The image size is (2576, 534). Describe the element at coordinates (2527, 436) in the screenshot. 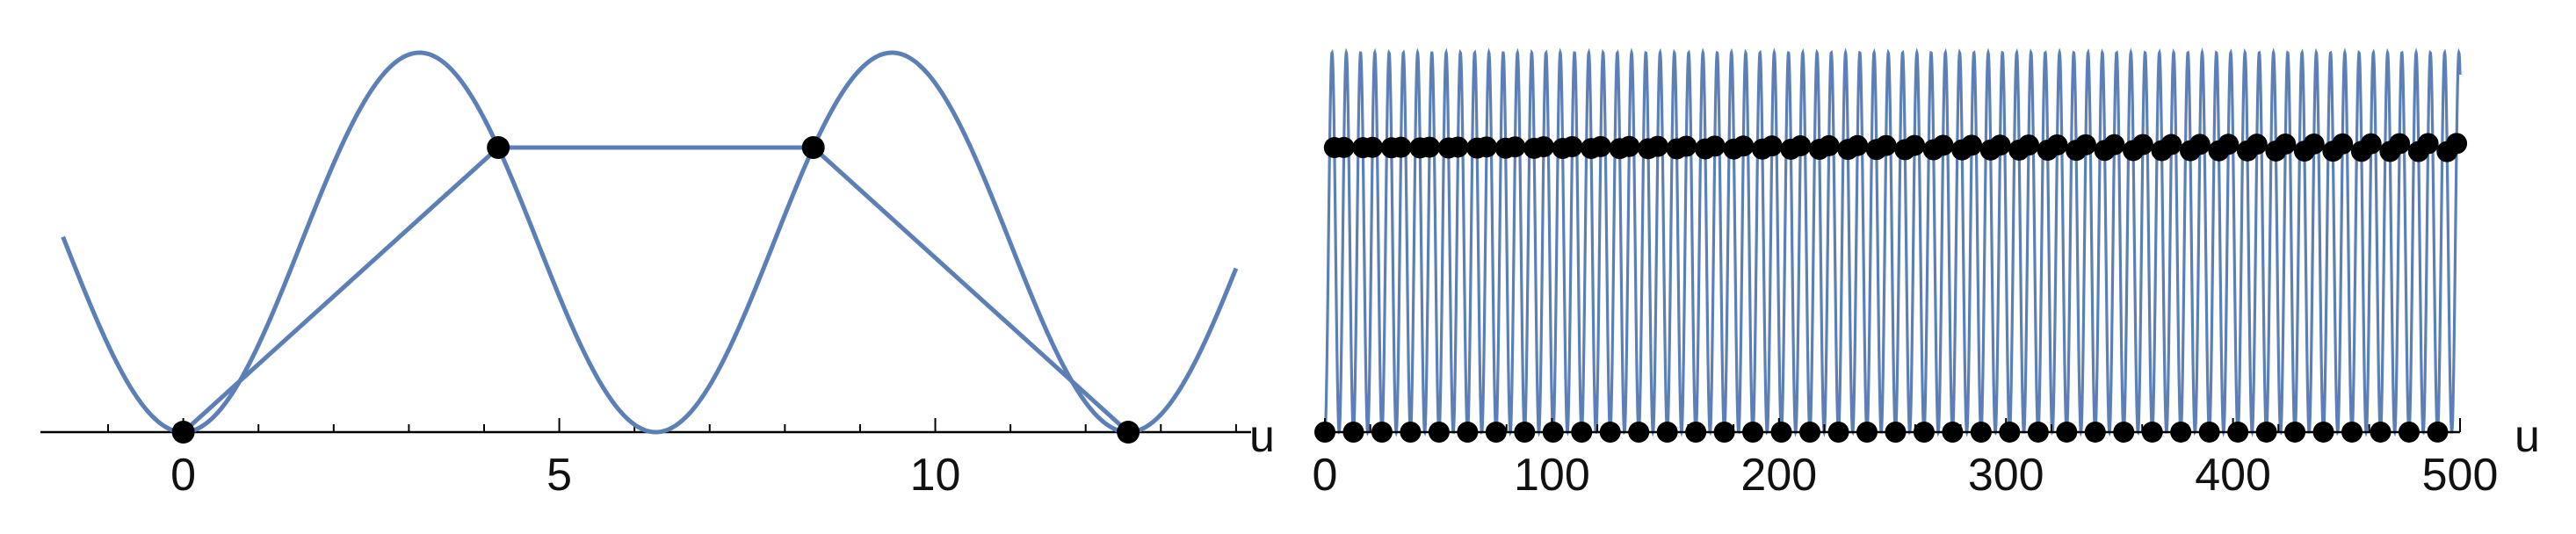

I see `x-axis-label: u` at that location.